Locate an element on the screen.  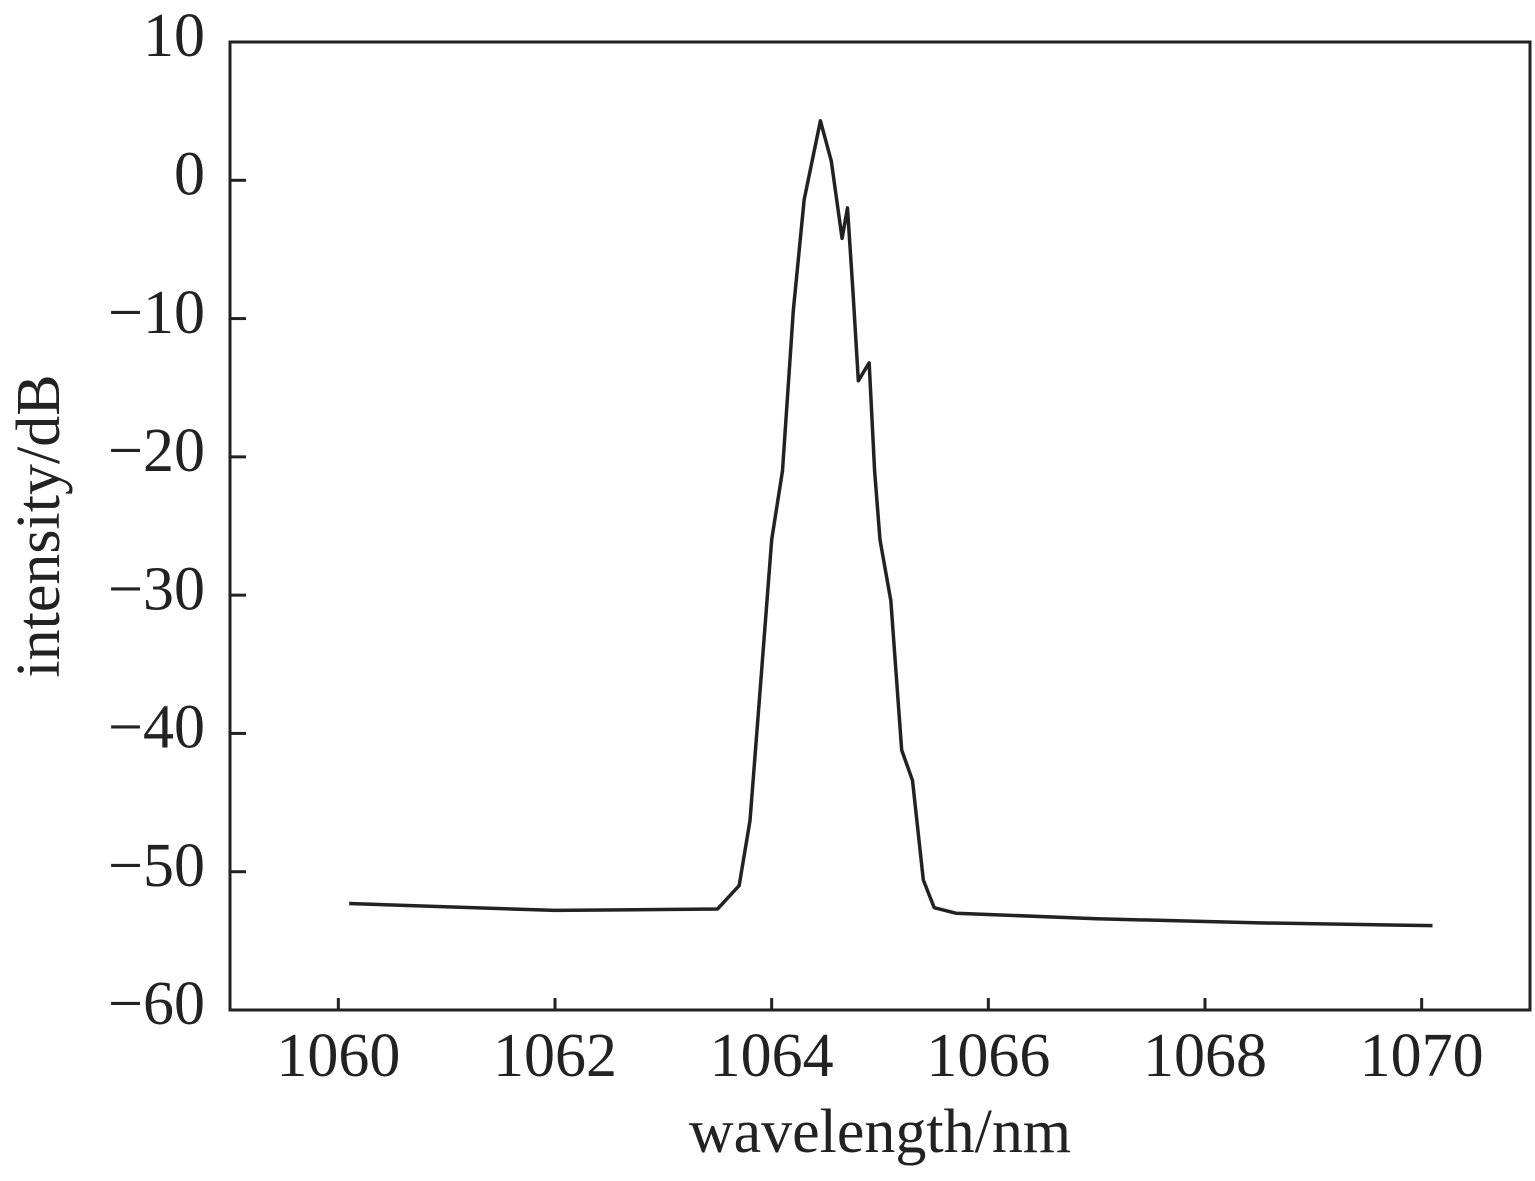
y-tick-label: −30 is located at coordinates (156, 589).